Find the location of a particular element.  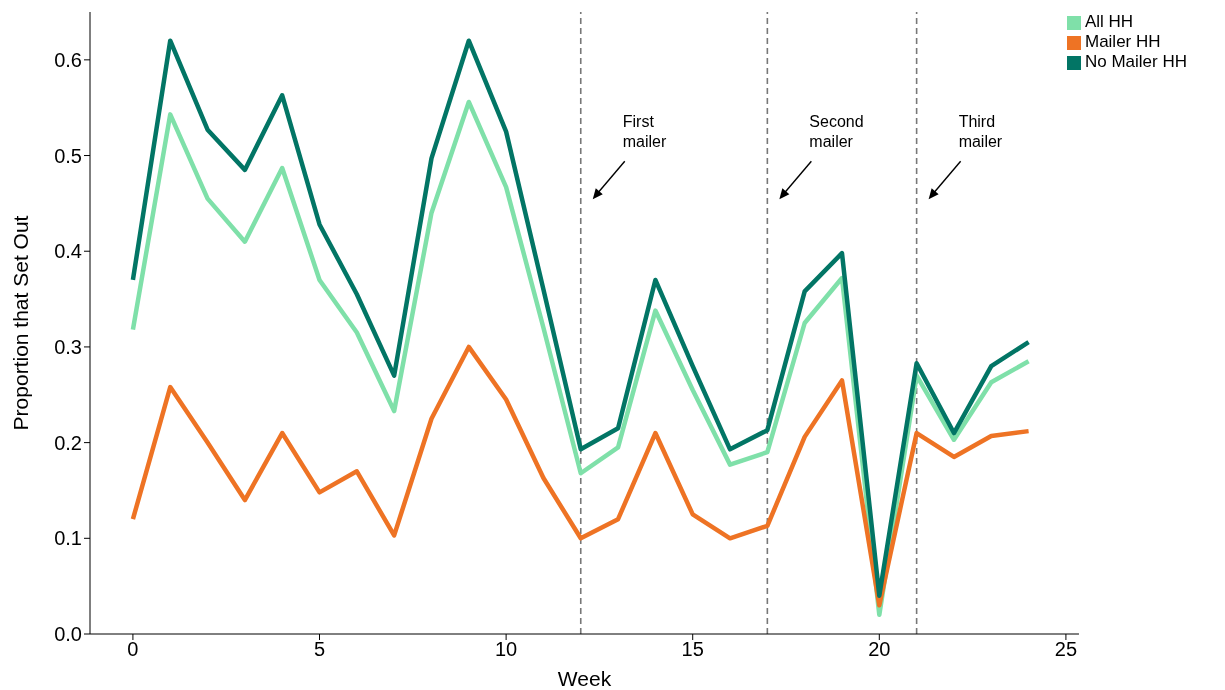

x-tick-label: 25 is located at coordinates (1066, 649).